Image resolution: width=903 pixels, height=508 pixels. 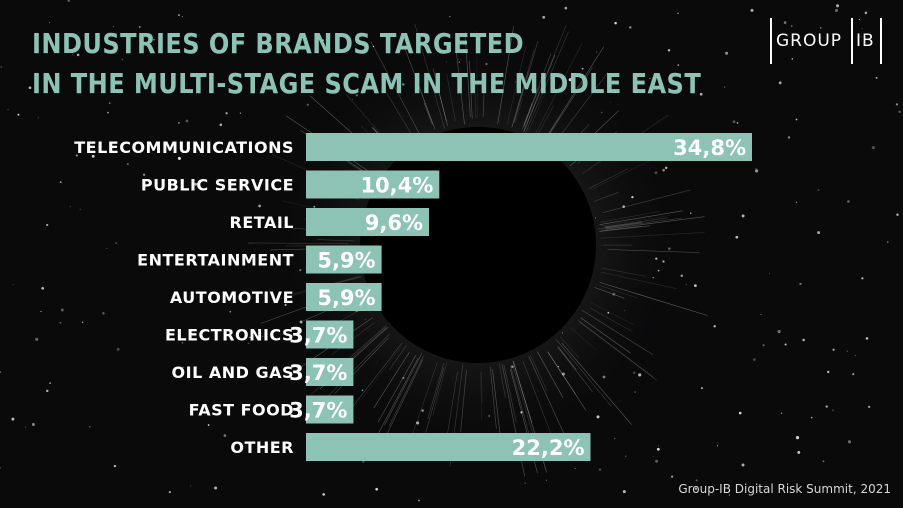 What do you see at coordinates (278, 43) in the screenshot?
I see `title-line-1: INDUSTRIES OF BRANDS TARGETED` at bounding box center [278, 43].